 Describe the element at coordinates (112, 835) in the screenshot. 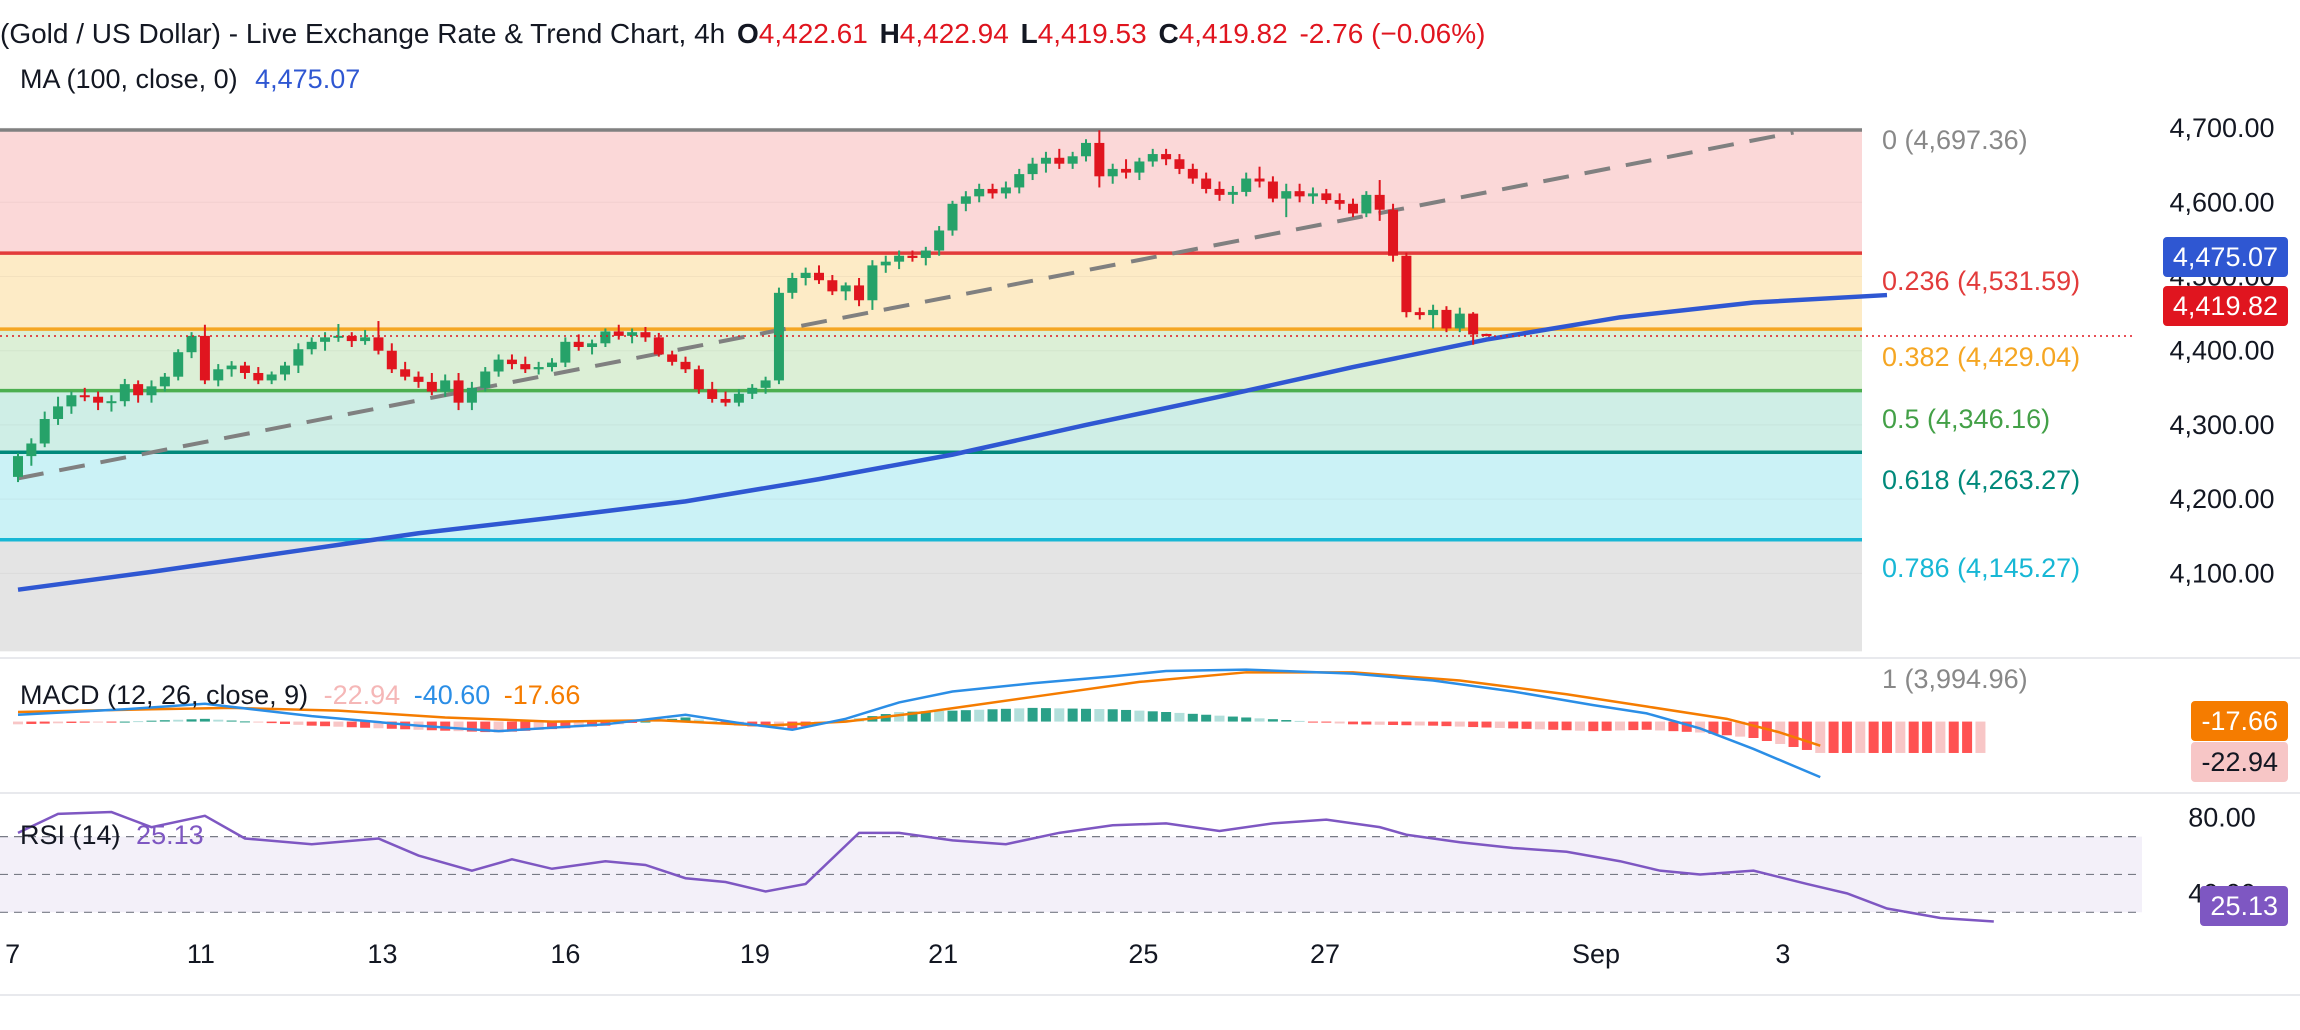

I see `rsi-legend: RSI (14) 25.13` at that location.